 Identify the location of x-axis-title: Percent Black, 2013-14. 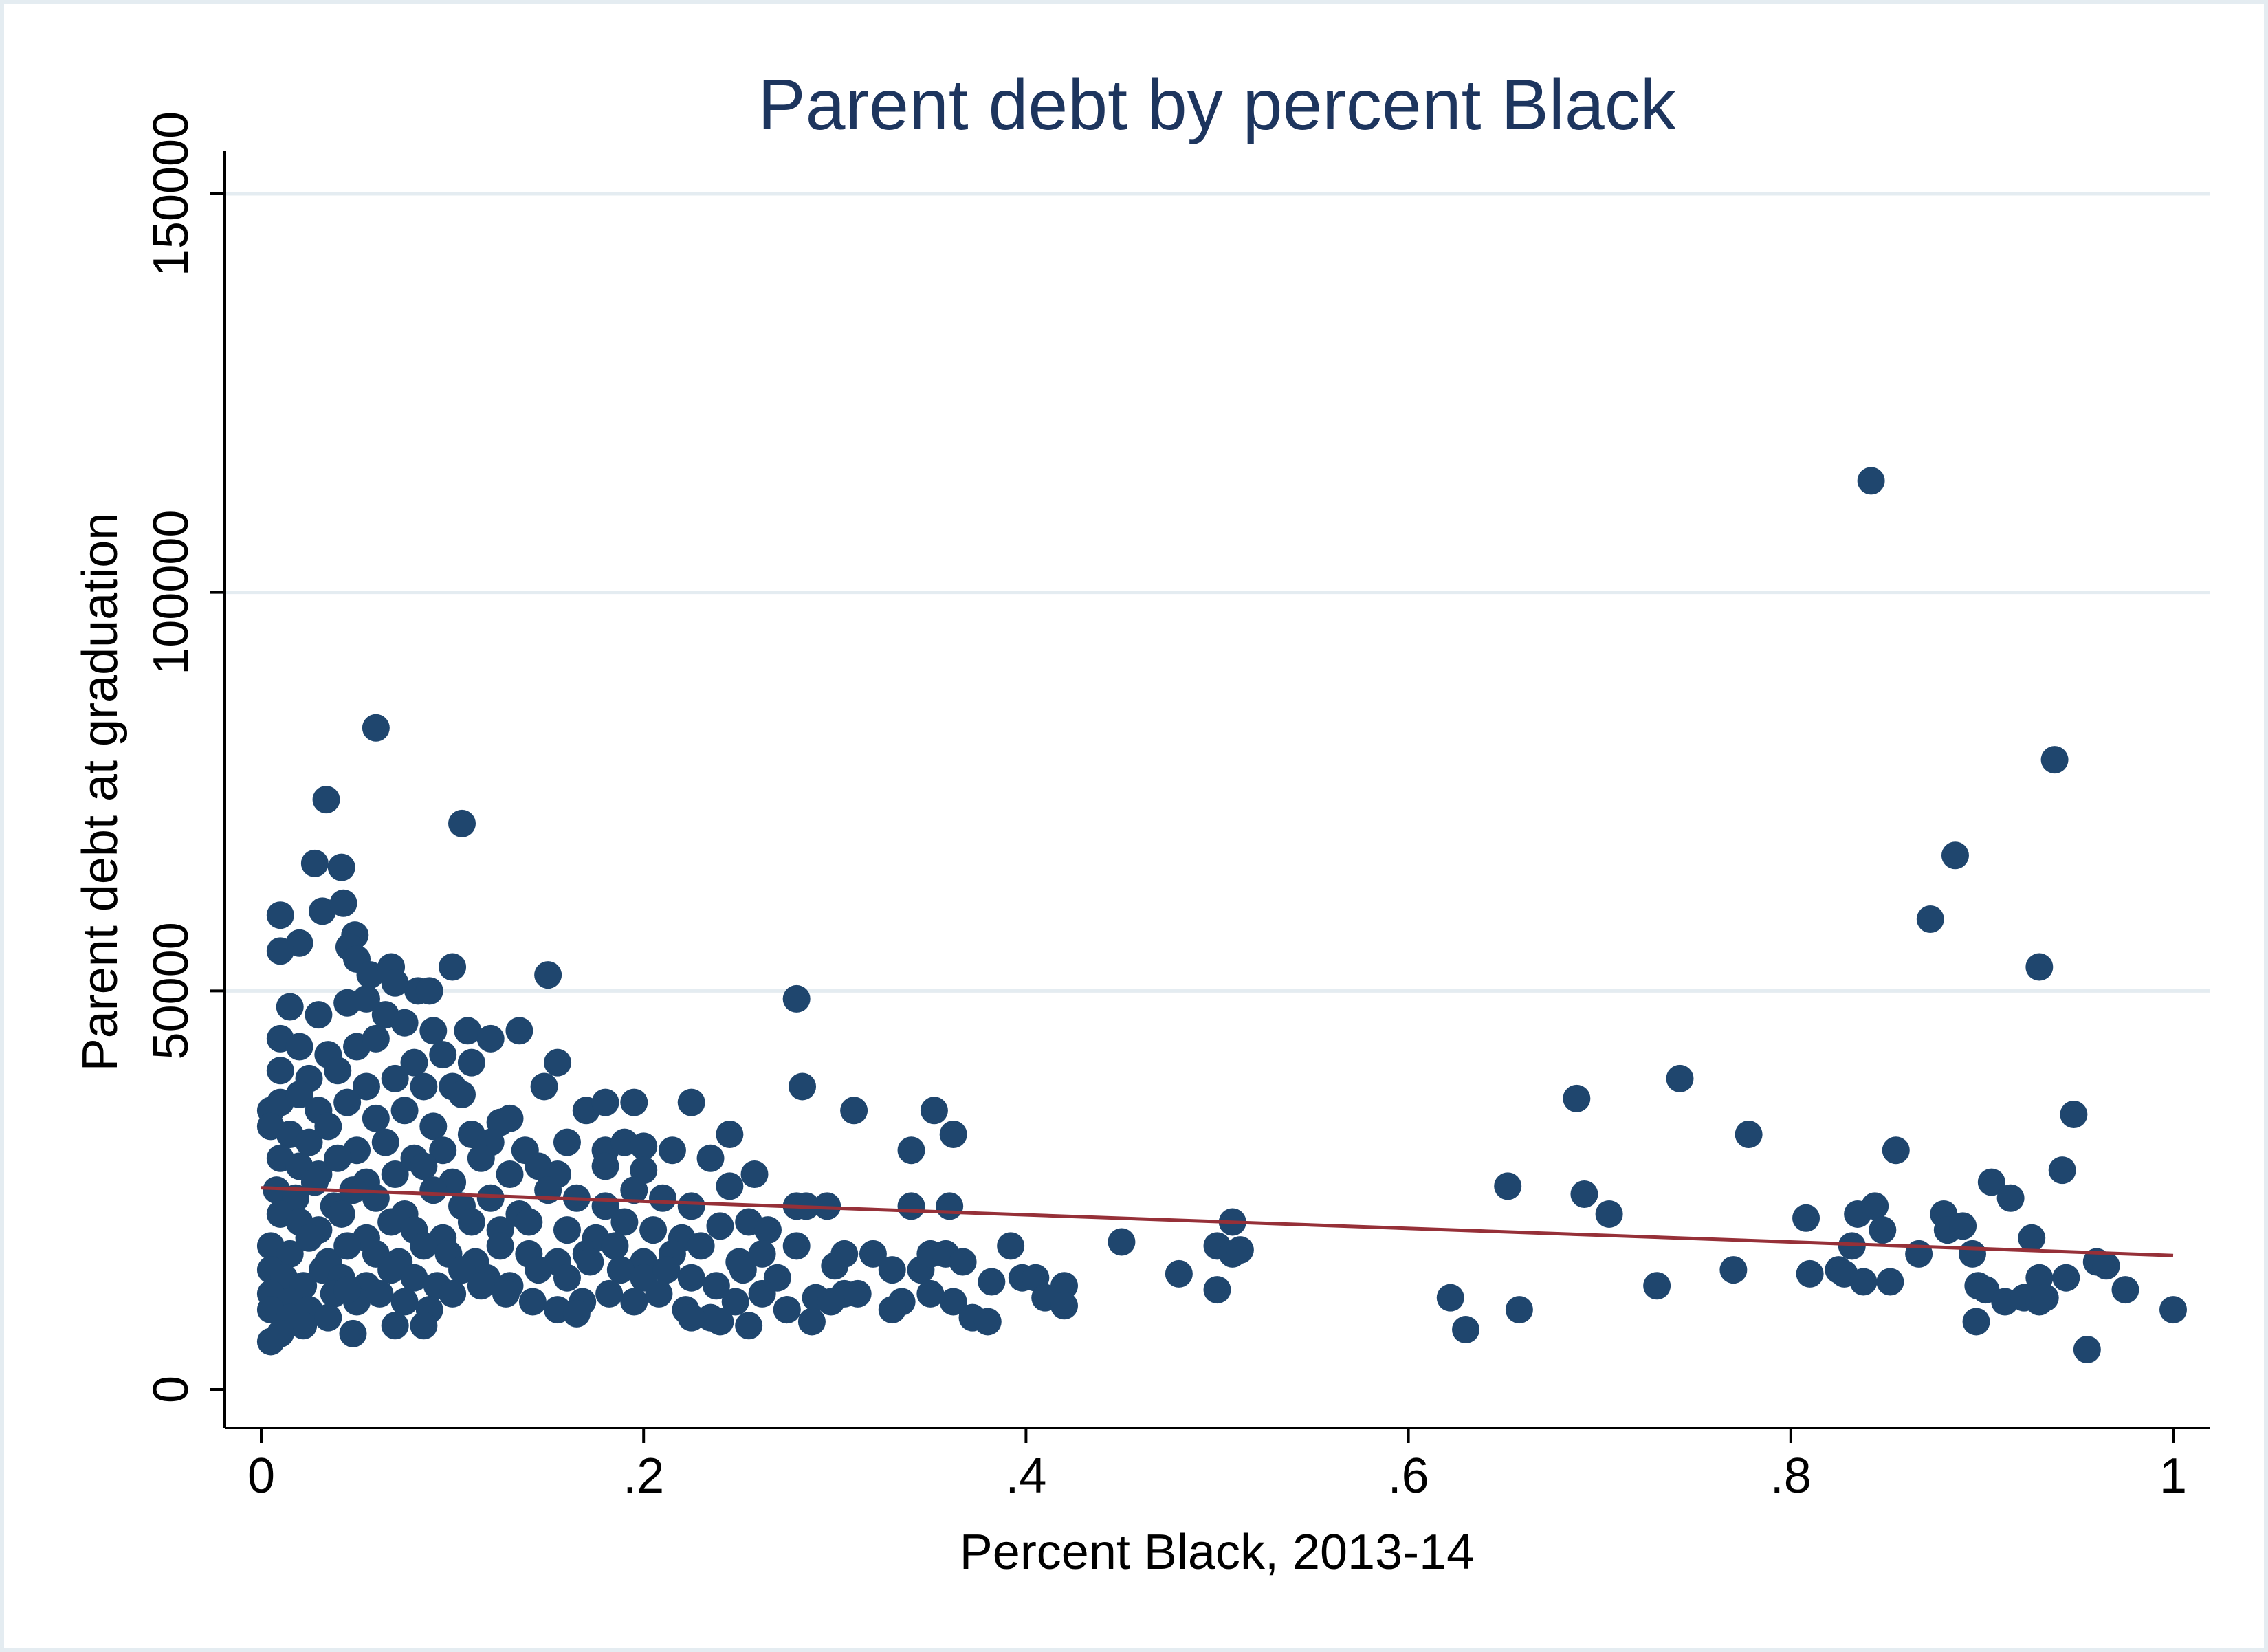
(1217, 1552).